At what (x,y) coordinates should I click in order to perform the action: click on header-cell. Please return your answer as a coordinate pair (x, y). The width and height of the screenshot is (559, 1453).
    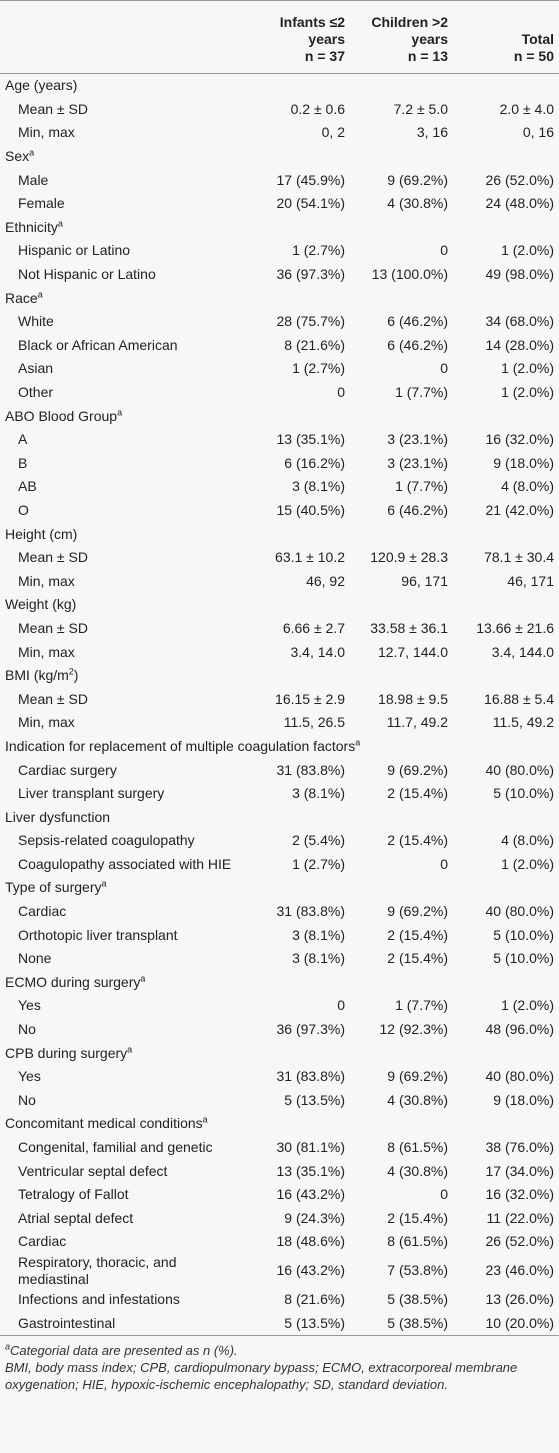
    Looking at the image, I should click on (124, 37).